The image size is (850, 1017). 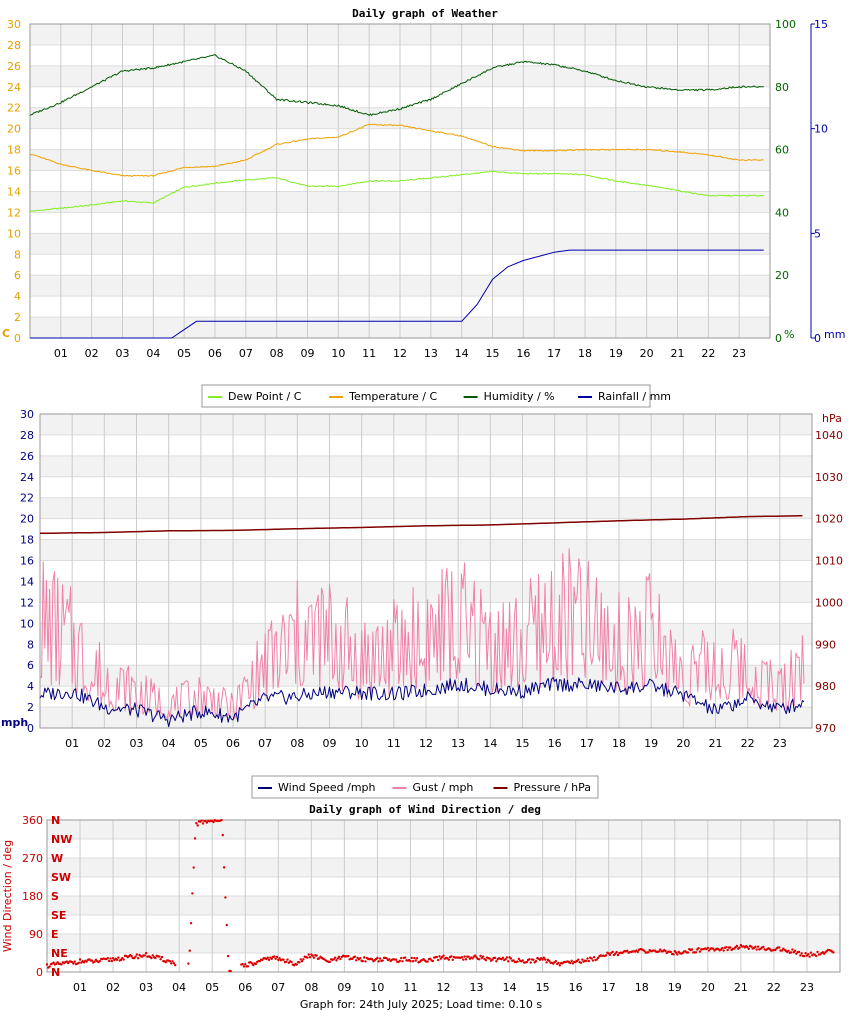 What do you see at coordinates (17, 275) in the screenshot?
I see `y-tick-label-temp: 6` at bounding box center [17, 275].